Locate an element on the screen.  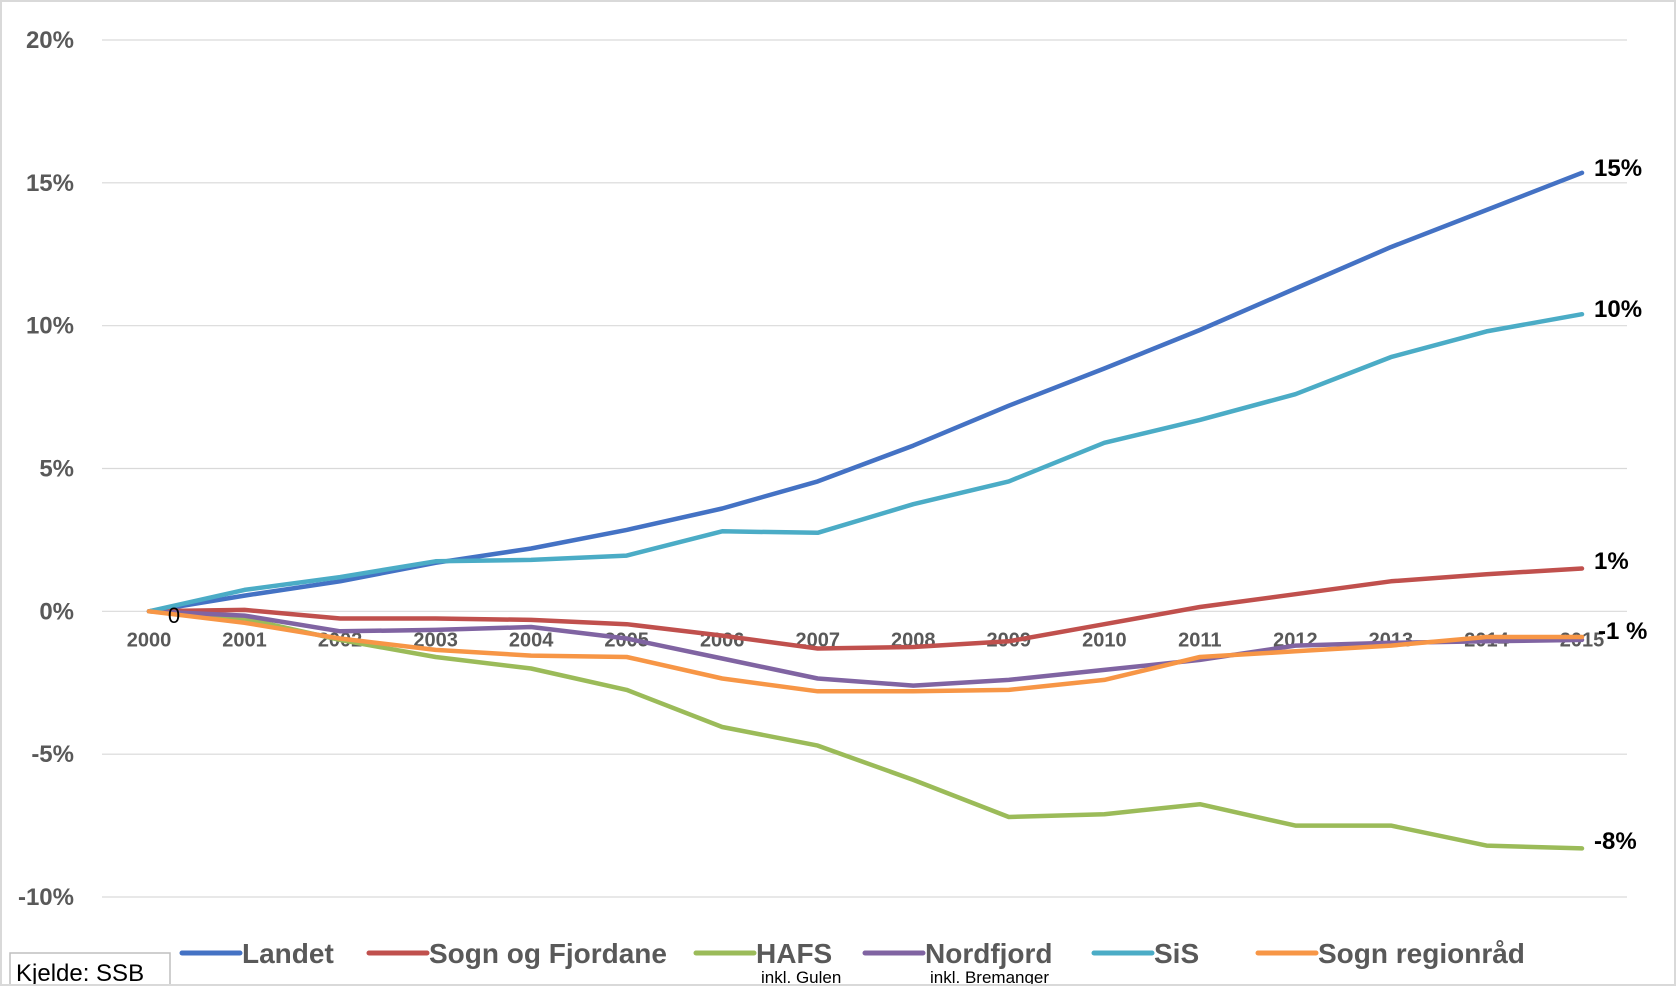
end-label: 10% is located at coordinates (1618, 309).